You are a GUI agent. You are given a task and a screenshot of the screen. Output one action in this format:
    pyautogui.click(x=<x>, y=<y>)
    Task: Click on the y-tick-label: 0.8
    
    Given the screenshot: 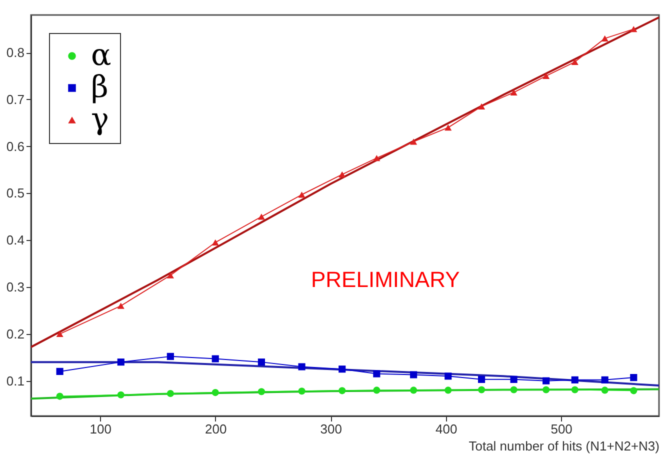 What is the action you would take?
    pyautogui.click(x=15, y=52)
    